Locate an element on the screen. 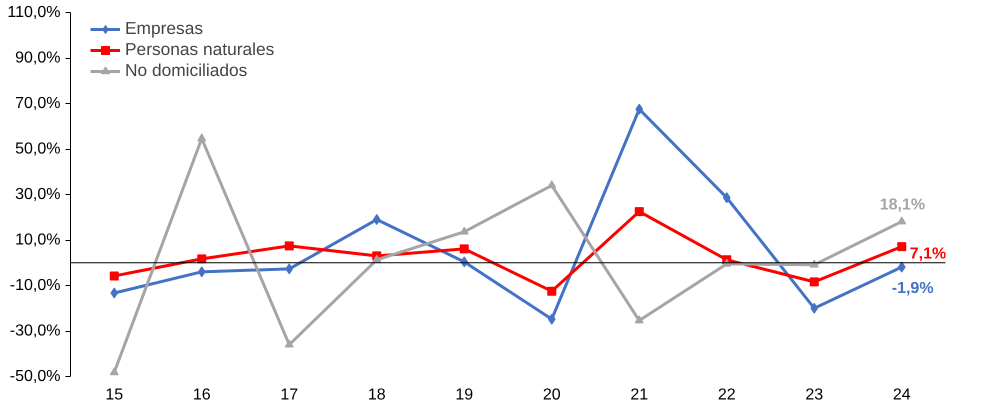  data-label: 7,1% is located at coordinates (928, 254).